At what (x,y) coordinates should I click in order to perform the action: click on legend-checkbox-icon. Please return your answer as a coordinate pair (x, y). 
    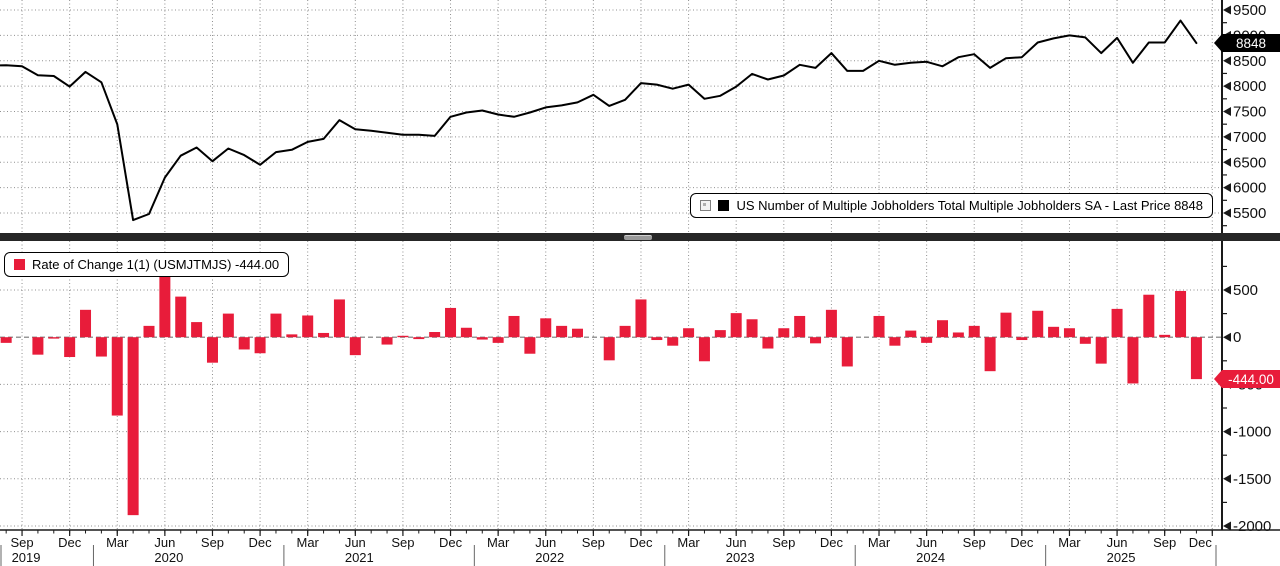
    Looking at the image, I should click on (706, 205).